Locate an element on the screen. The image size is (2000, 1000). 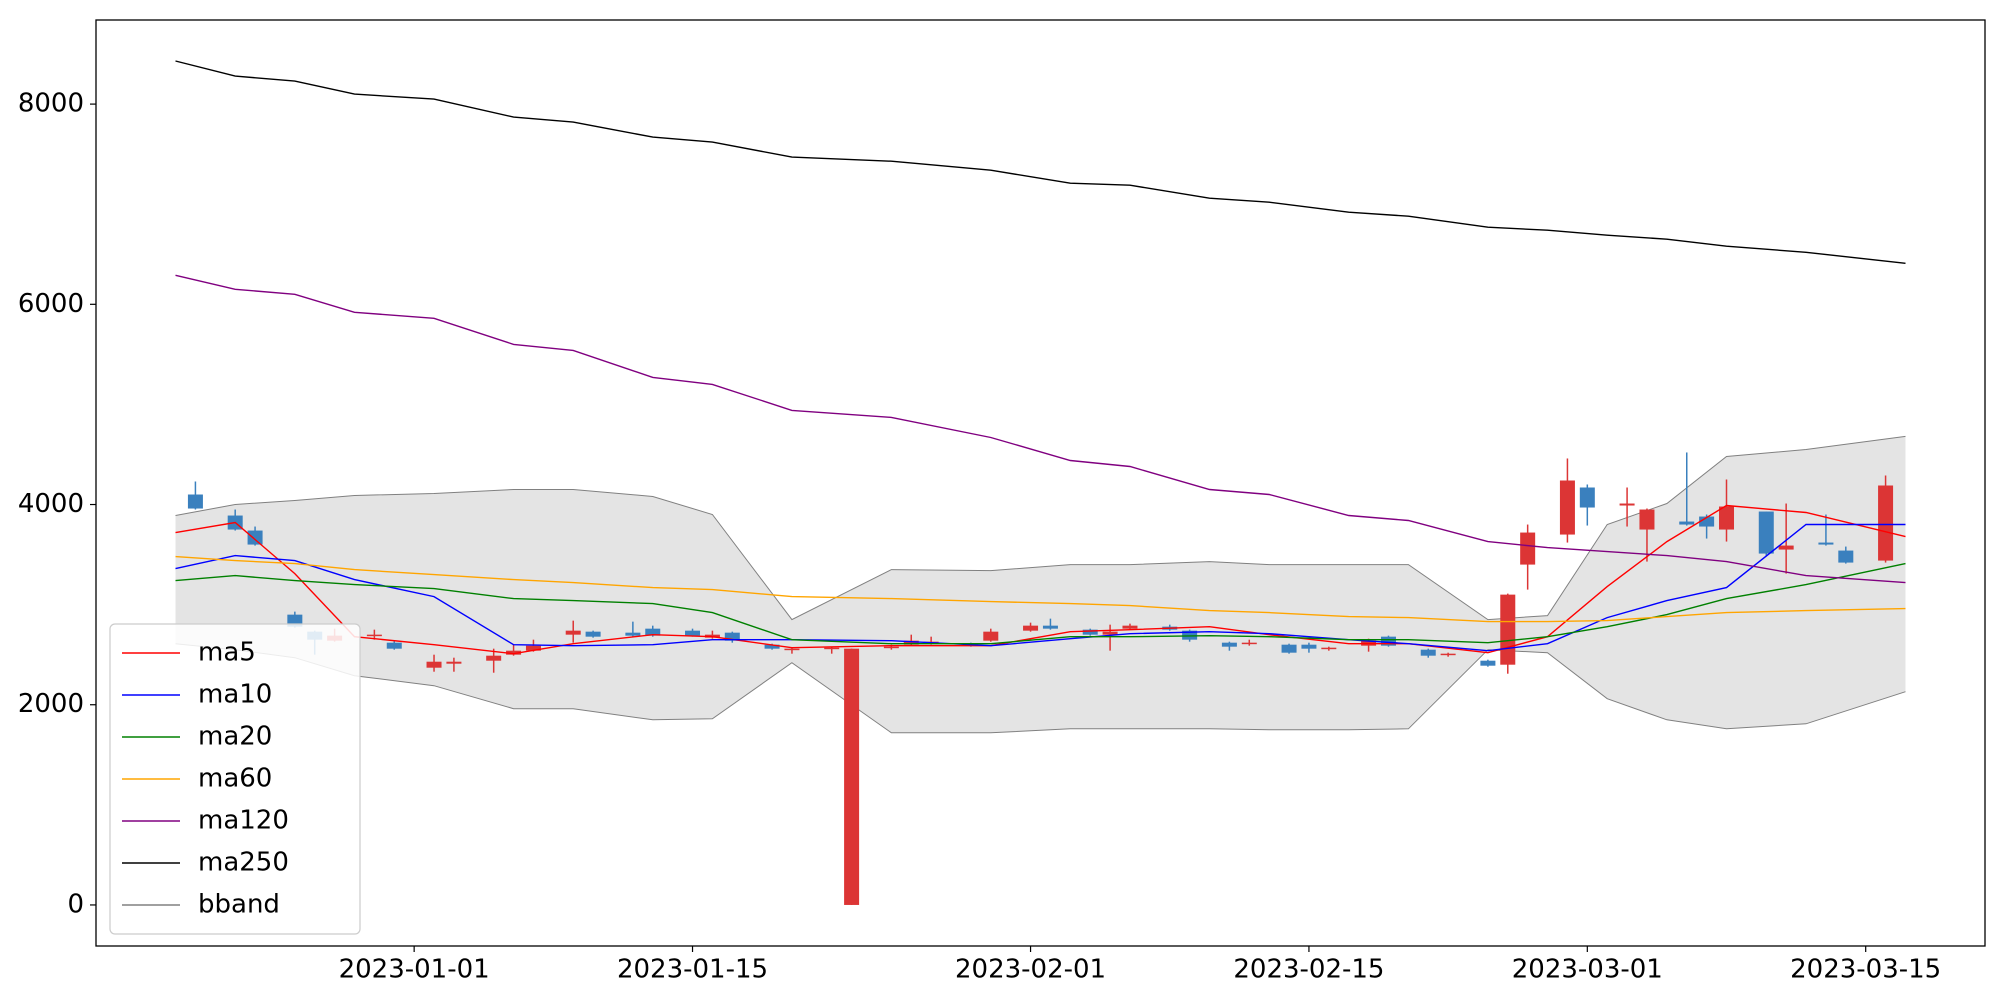
legend-label: ma60 is located at coordinates (235, 779).